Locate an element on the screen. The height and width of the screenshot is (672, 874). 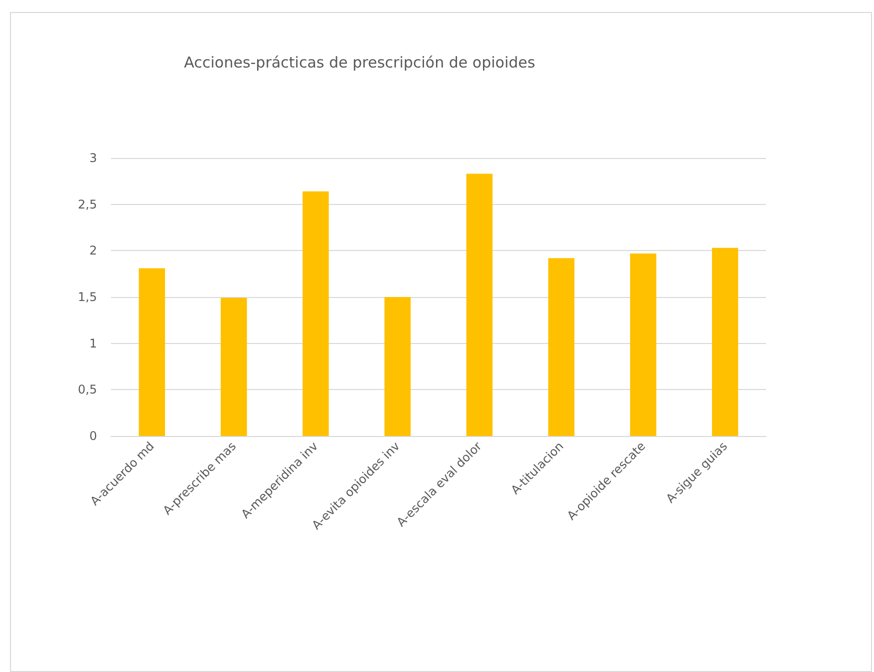
y-tick-label: 0 is located at coordinates (93, 436).